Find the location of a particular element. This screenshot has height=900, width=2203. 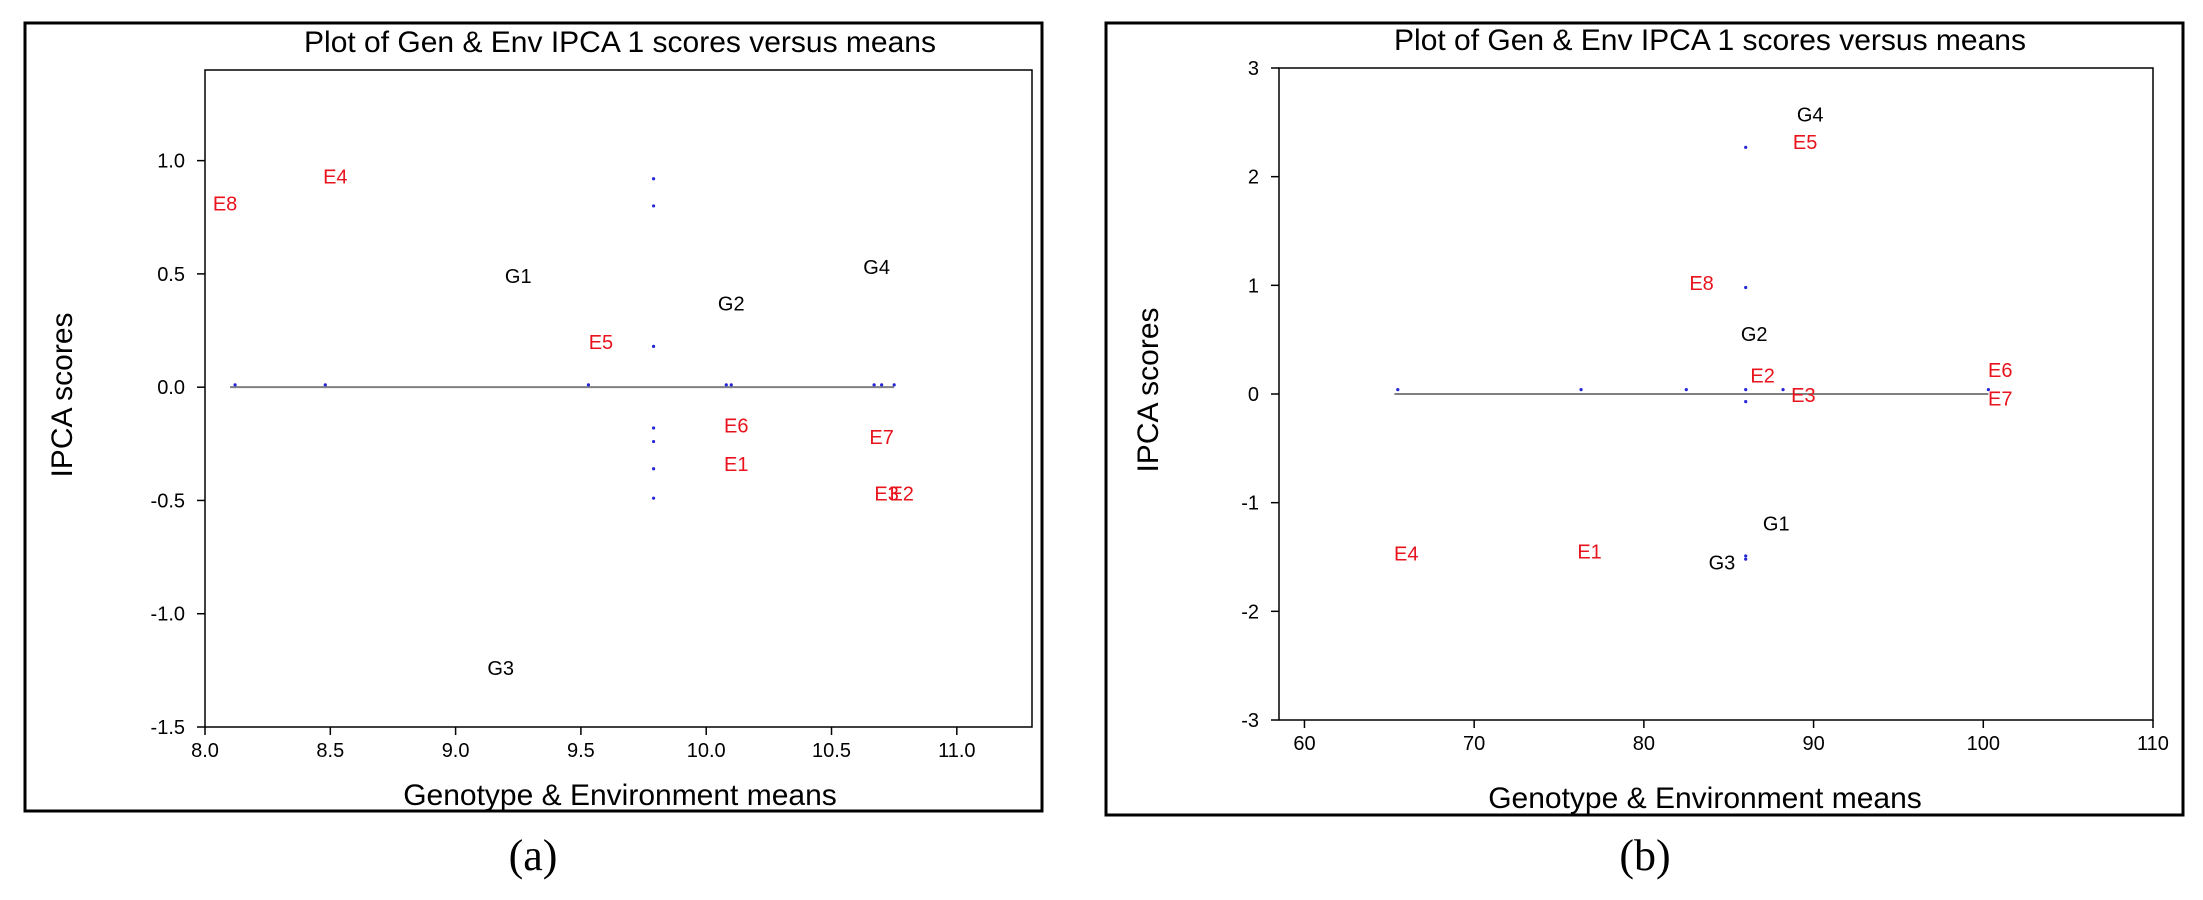

panel-a-genotype-point: G2 is located at coordinates (731, 304).